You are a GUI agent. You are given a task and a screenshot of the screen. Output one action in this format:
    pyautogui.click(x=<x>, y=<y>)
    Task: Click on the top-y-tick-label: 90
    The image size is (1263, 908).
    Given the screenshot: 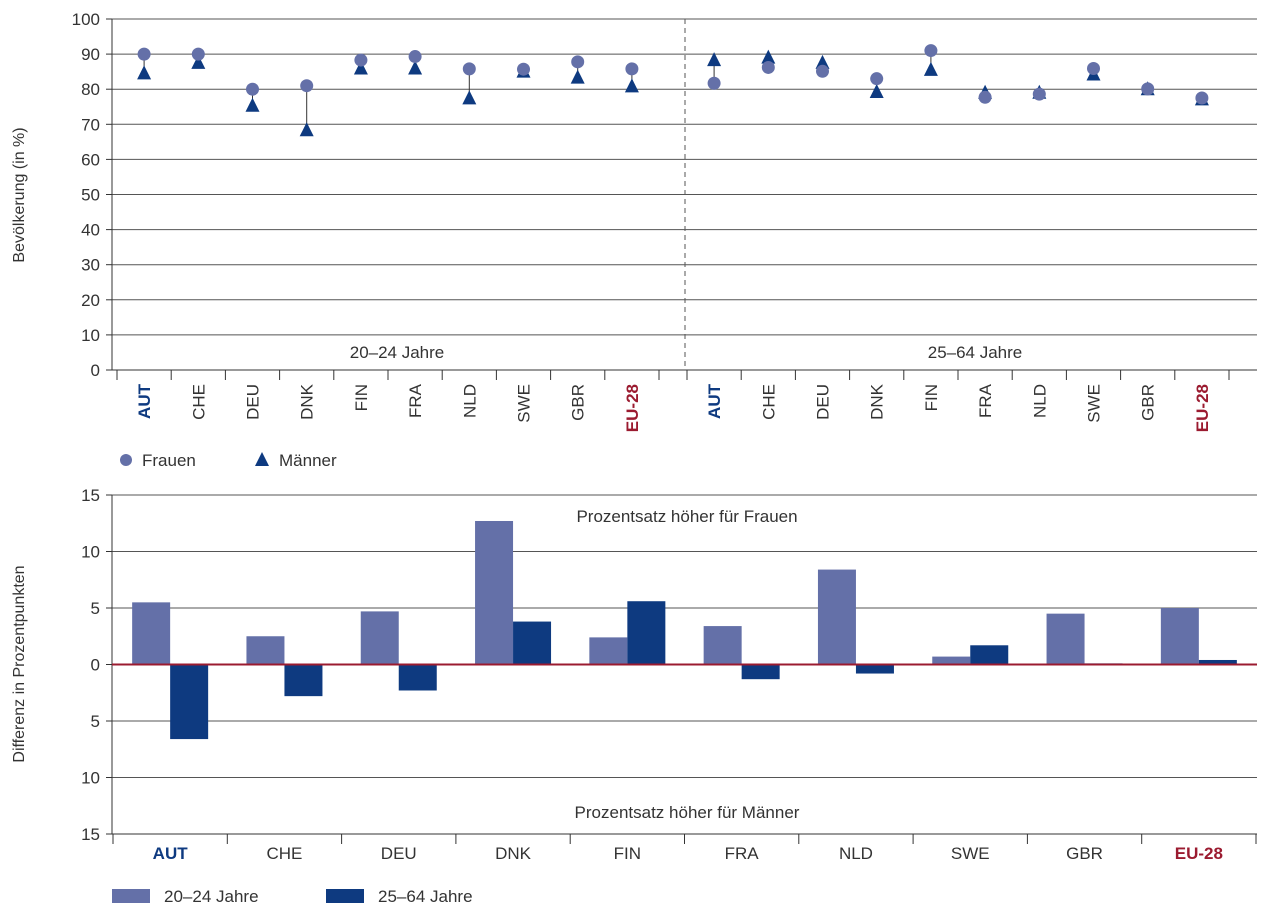 What is the action you would take?
    pyautogui.click(x=90, y=54)
    